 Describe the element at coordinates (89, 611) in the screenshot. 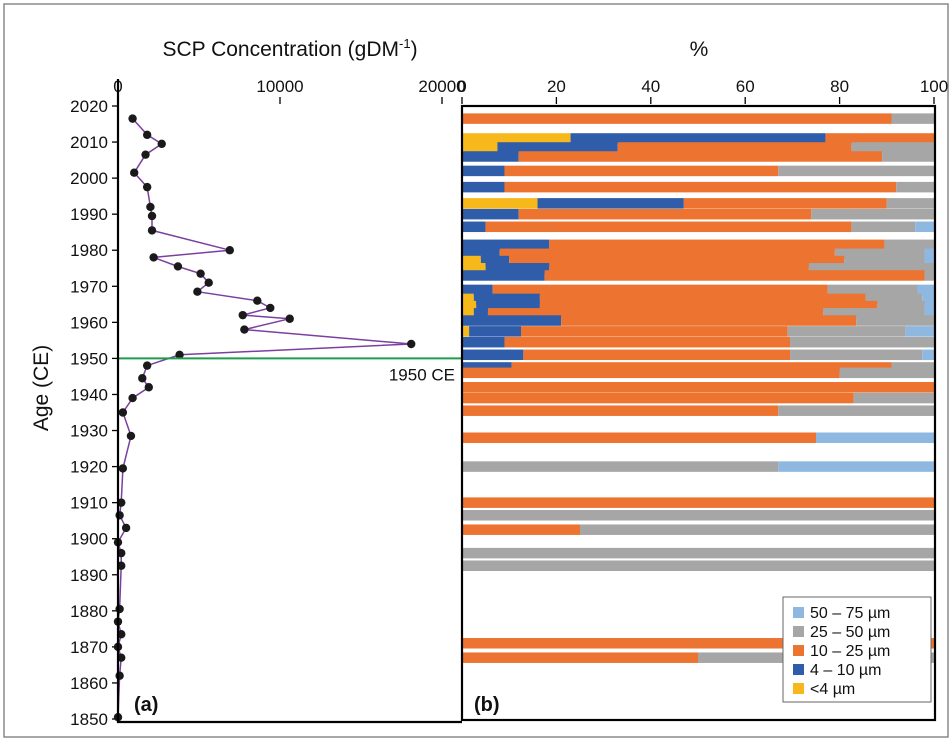

I see `panel-a-y-tick-label: 1880` at that location.